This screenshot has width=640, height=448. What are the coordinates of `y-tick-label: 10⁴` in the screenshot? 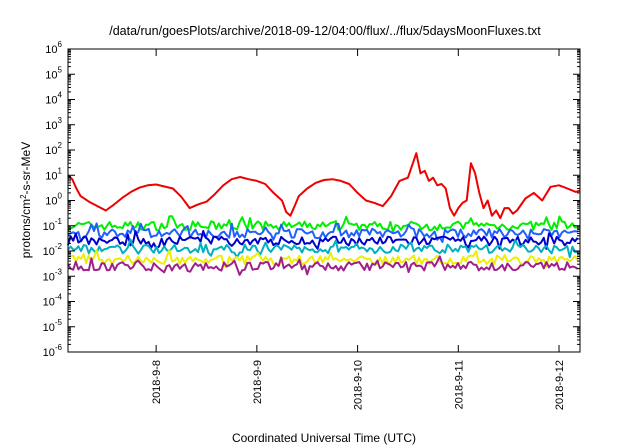 It's located at (53, 99).